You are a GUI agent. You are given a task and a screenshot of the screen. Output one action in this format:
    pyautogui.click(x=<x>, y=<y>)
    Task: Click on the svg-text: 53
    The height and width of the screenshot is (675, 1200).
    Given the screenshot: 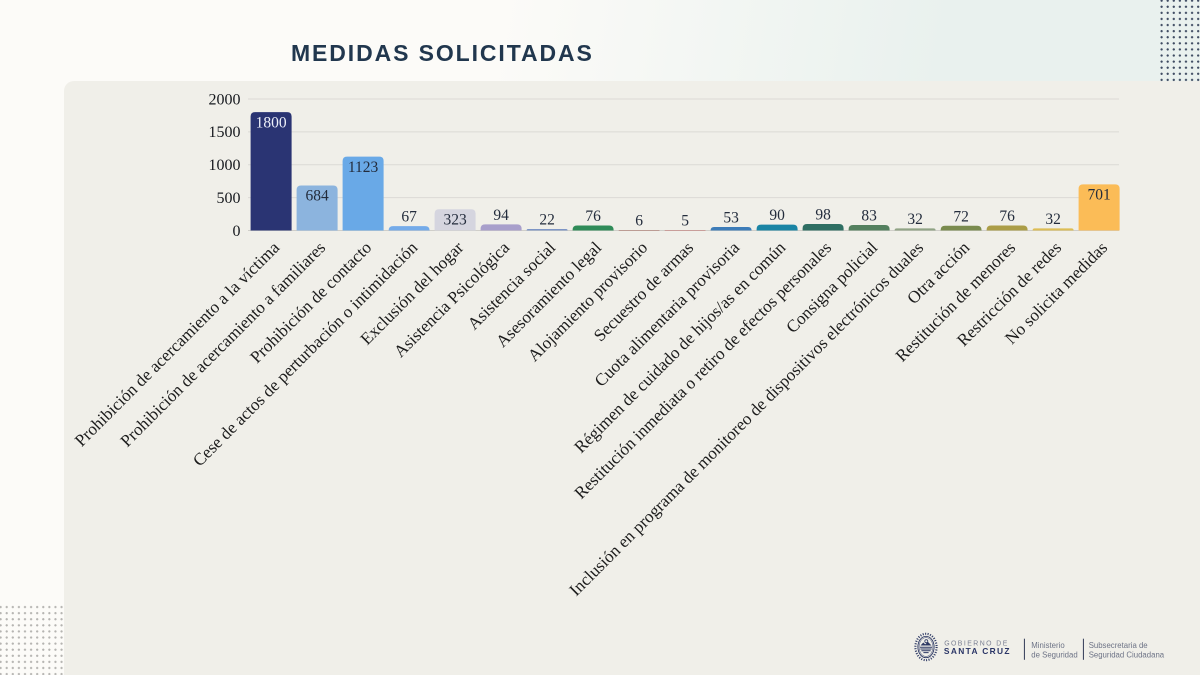 What is the action you would take?
    pyautogui.click(x=731, y=218)
    